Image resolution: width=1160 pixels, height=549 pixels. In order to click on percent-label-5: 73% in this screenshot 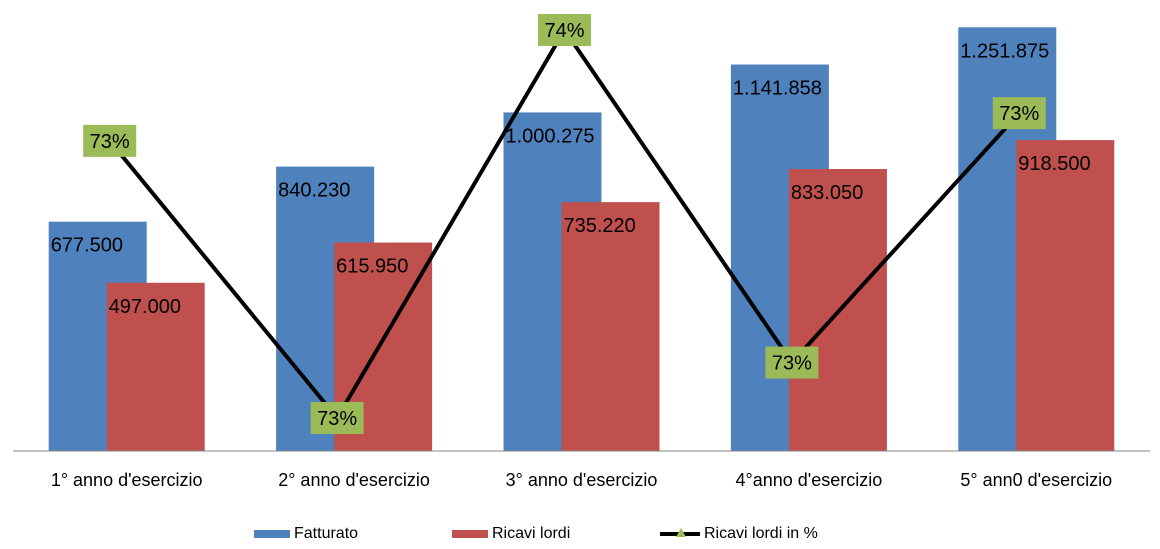, I will do `click(1019, 113)`.